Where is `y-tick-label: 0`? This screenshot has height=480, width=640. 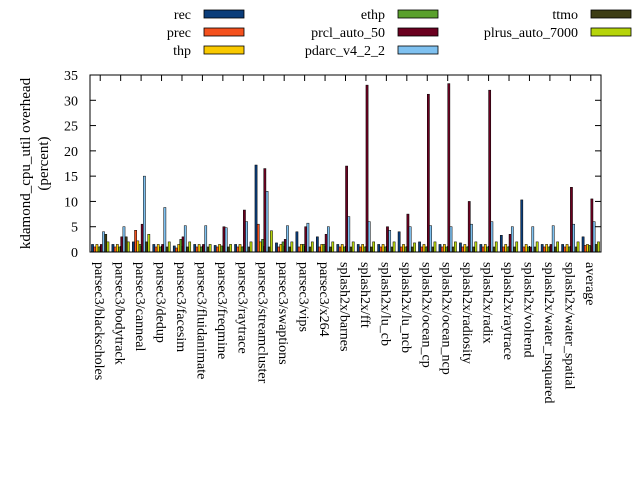 y-tick-label: 0 is located at coordinates (74, 253).